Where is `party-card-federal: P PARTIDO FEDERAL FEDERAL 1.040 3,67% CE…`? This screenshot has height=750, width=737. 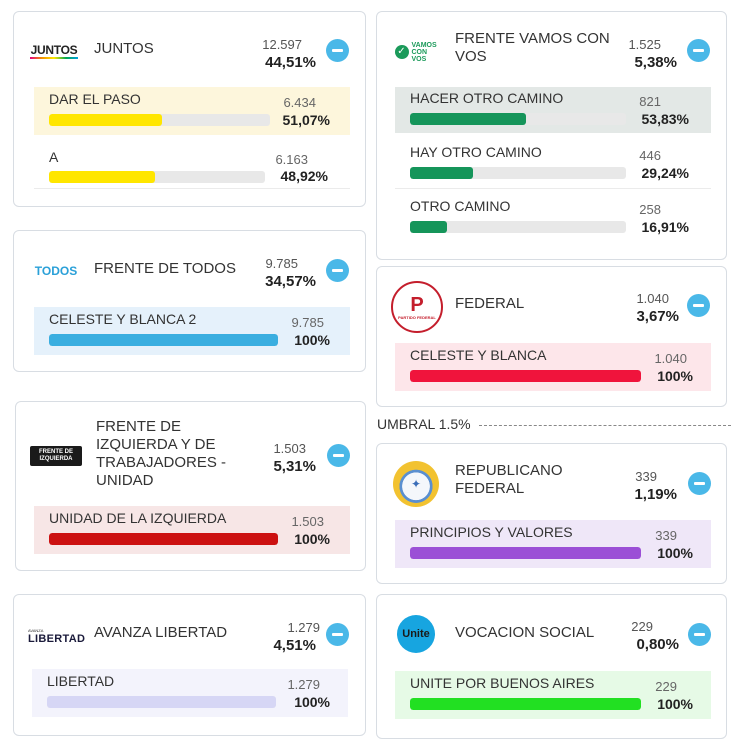 party-card-federal: P PARTIDO FEDERAL FEDERAL 1.040 3,67% CE… is located at coordinates (551, 336).